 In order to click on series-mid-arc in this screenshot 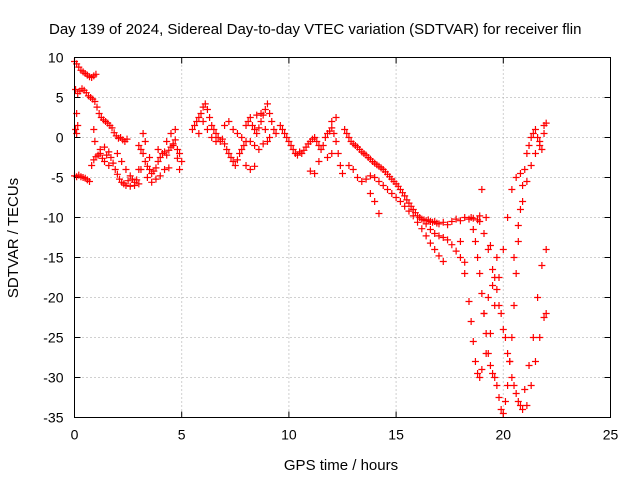, I will do `click(160, 156)`.